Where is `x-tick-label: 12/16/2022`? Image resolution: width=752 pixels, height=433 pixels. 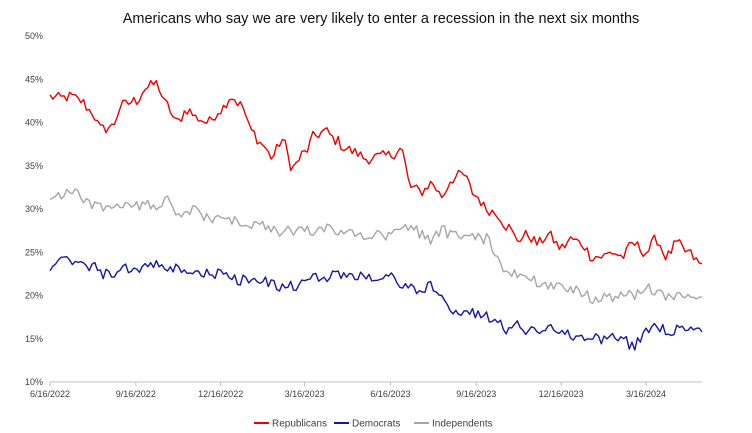
x-tick-label: 12/16/2022 is located at coordinates (220, 394).